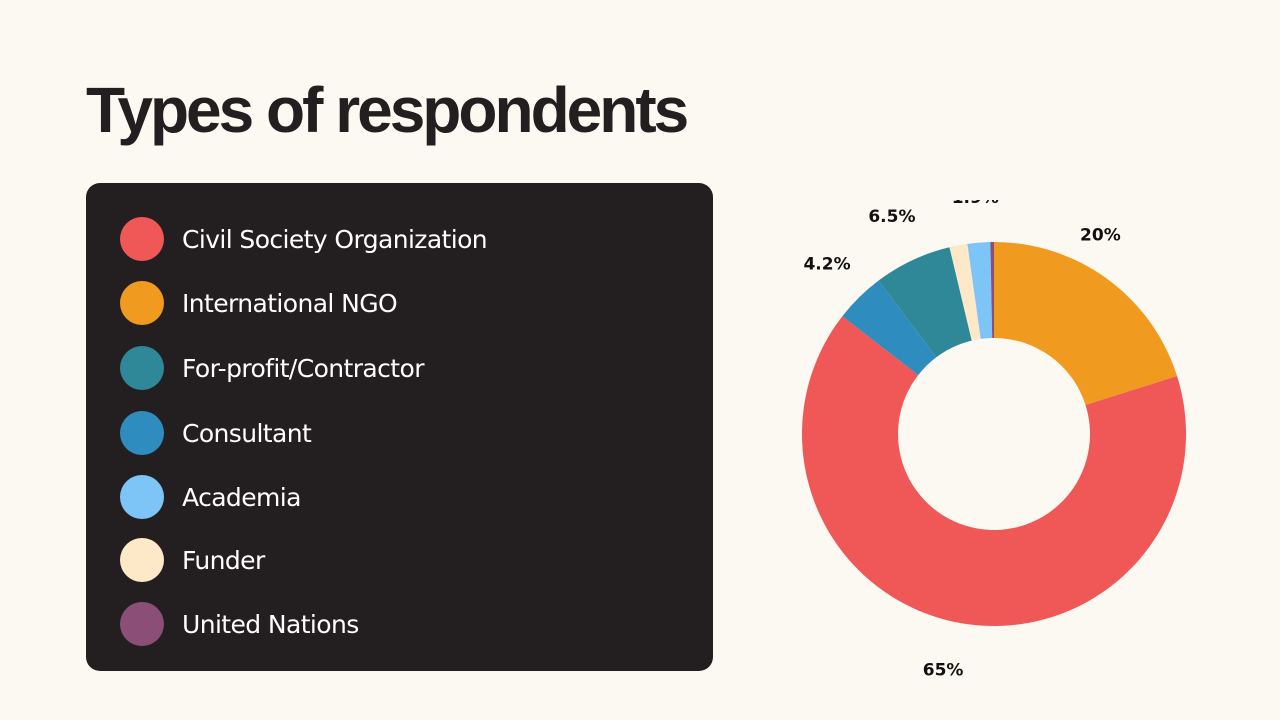 This screenshot has width=1280, height=720. I want to click on data-label-consultant: 4.2%, so click(826, 264).